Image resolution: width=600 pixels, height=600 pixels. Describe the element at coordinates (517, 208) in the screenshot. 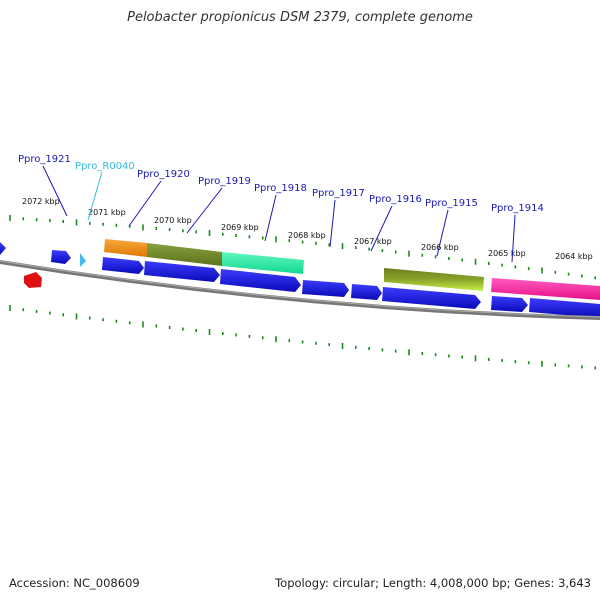

I see `gene-label-ppro-1914: Ppro_1914` at that location.